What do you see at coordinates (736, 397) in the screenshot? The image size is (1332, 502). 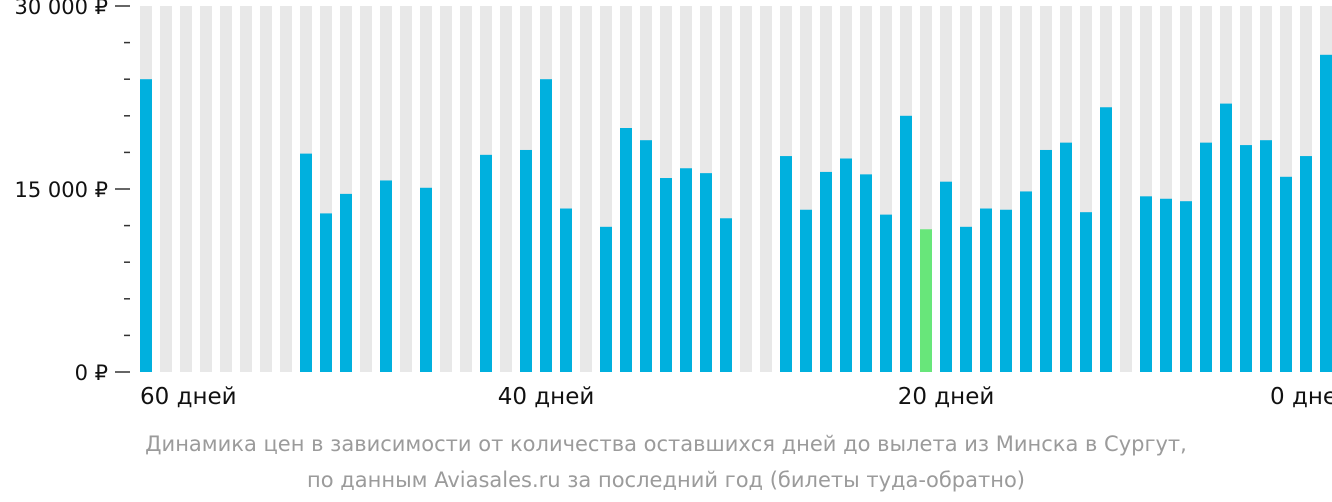 I see `x-axis: 60 дней 40 дней 20 дней 0 дней` at bounding box center [736, 397].